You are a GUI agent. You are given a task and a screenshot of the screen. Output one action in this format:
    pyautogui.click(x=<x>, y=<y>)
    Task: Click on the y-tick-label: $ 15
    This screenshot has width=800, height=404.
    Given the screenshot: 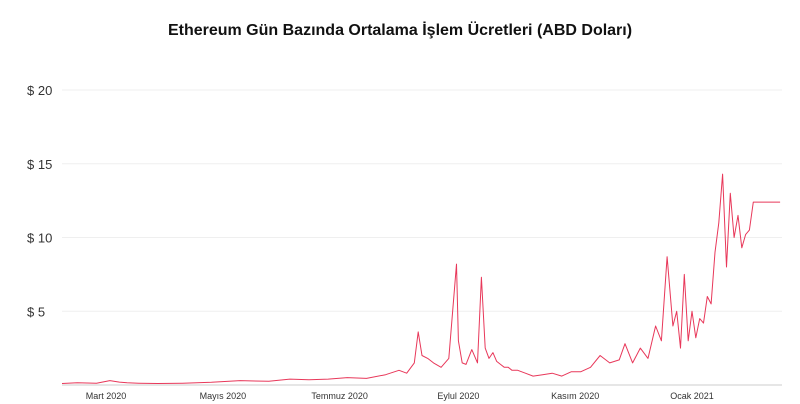 What is the action you would take?
    pyautogui.click(x=39, y=164)
    